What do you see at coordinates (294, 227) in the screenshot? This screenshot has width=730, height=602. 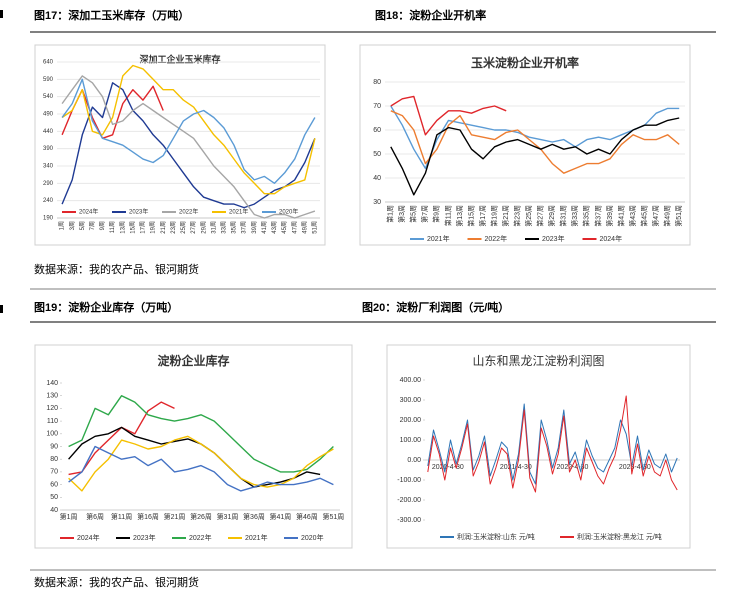 I see `x-tick-label: 47周` at bounding box center [294, 227].